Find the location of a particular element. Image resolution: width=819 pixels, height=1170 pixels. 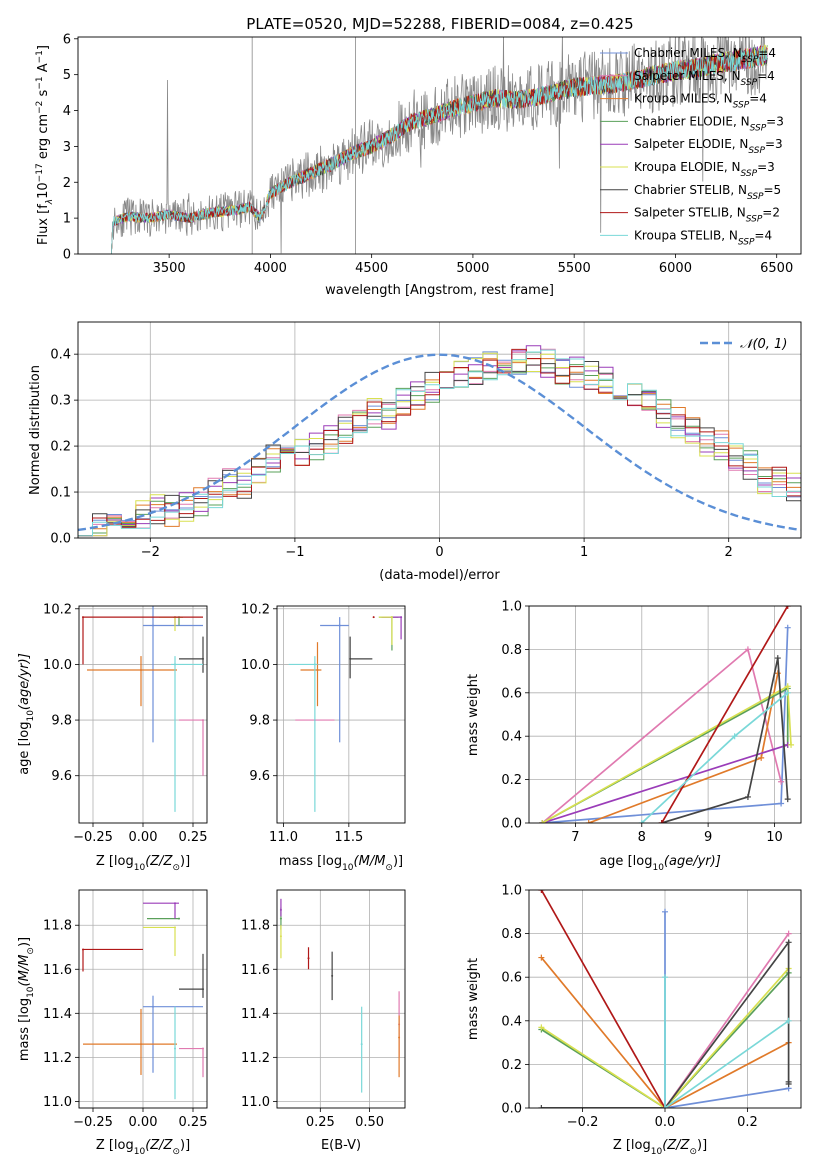

x-tick-label: 0.2 is located at coordinates (747, 1122).